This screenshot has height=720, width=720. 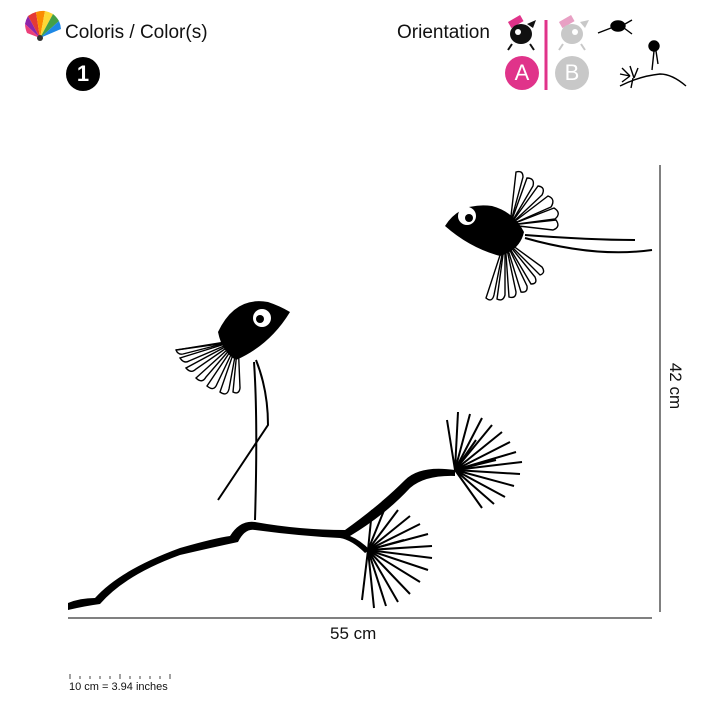 What do you see at coordinates (397, 558) in the screenshot?
I see `pine-tuft-lower` at bounding box center [397, 558].